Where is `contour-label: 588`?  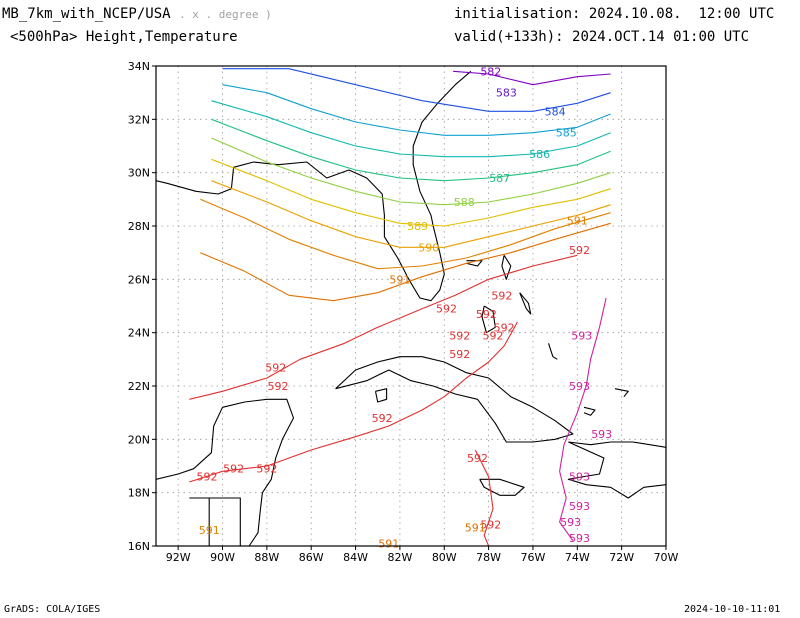 contour-label: 588 is located at coordinates (464, 202).